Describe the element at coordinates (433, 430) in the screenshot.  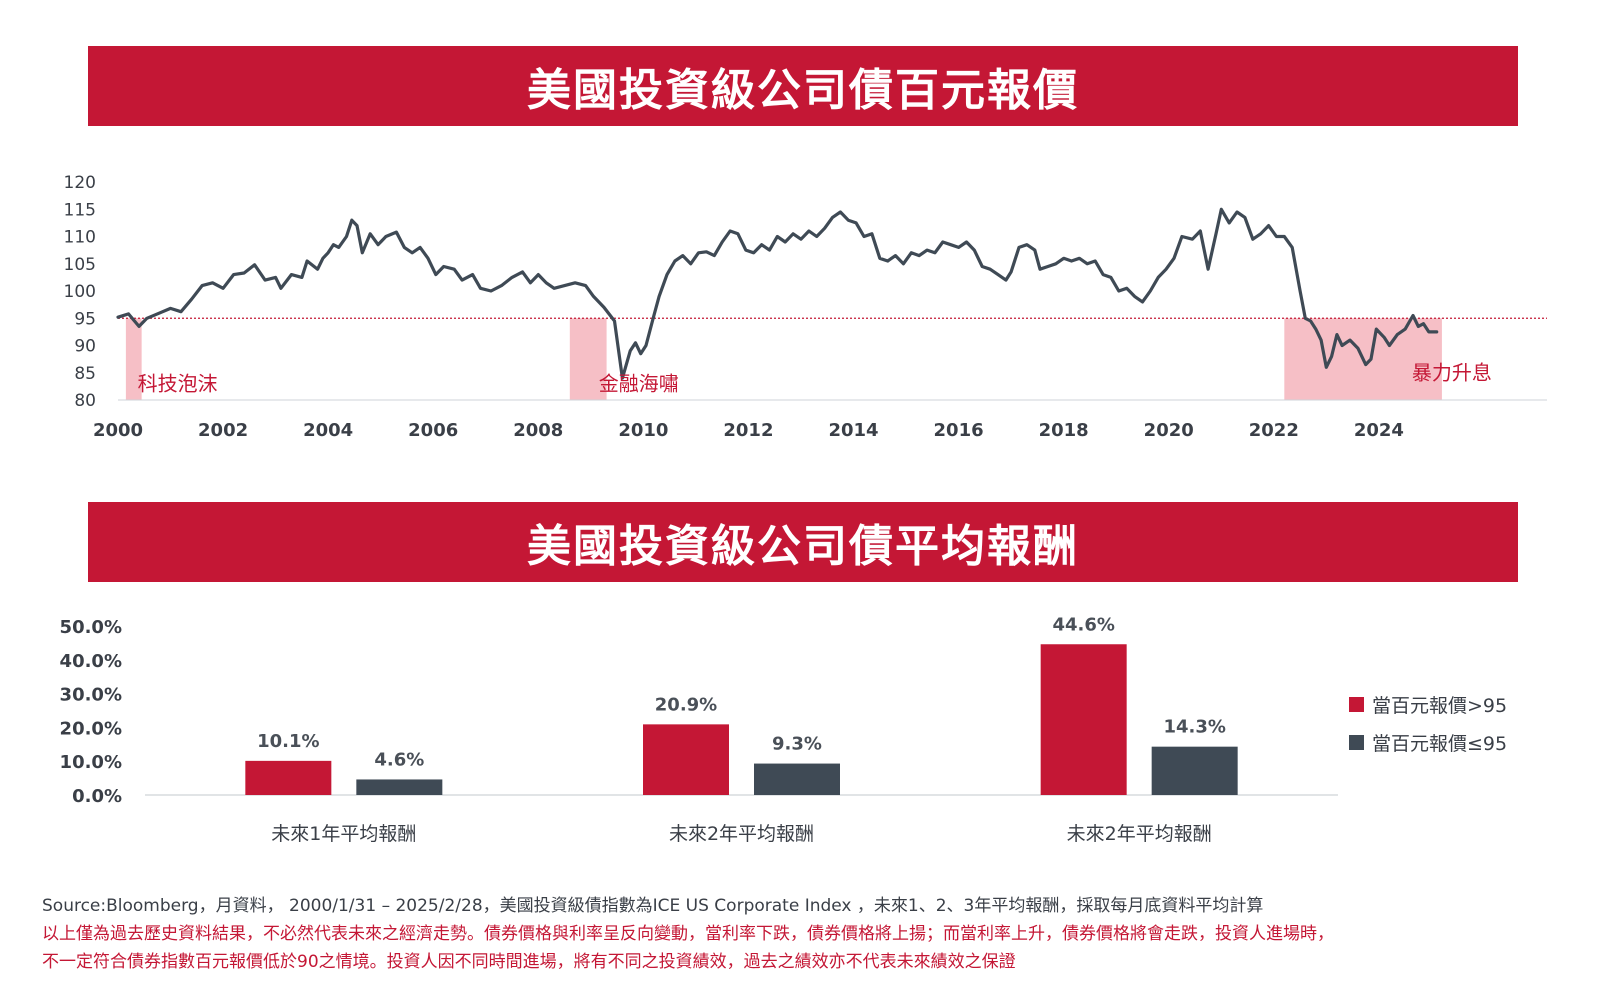
I see `x-tick-label: 2006` at that location.